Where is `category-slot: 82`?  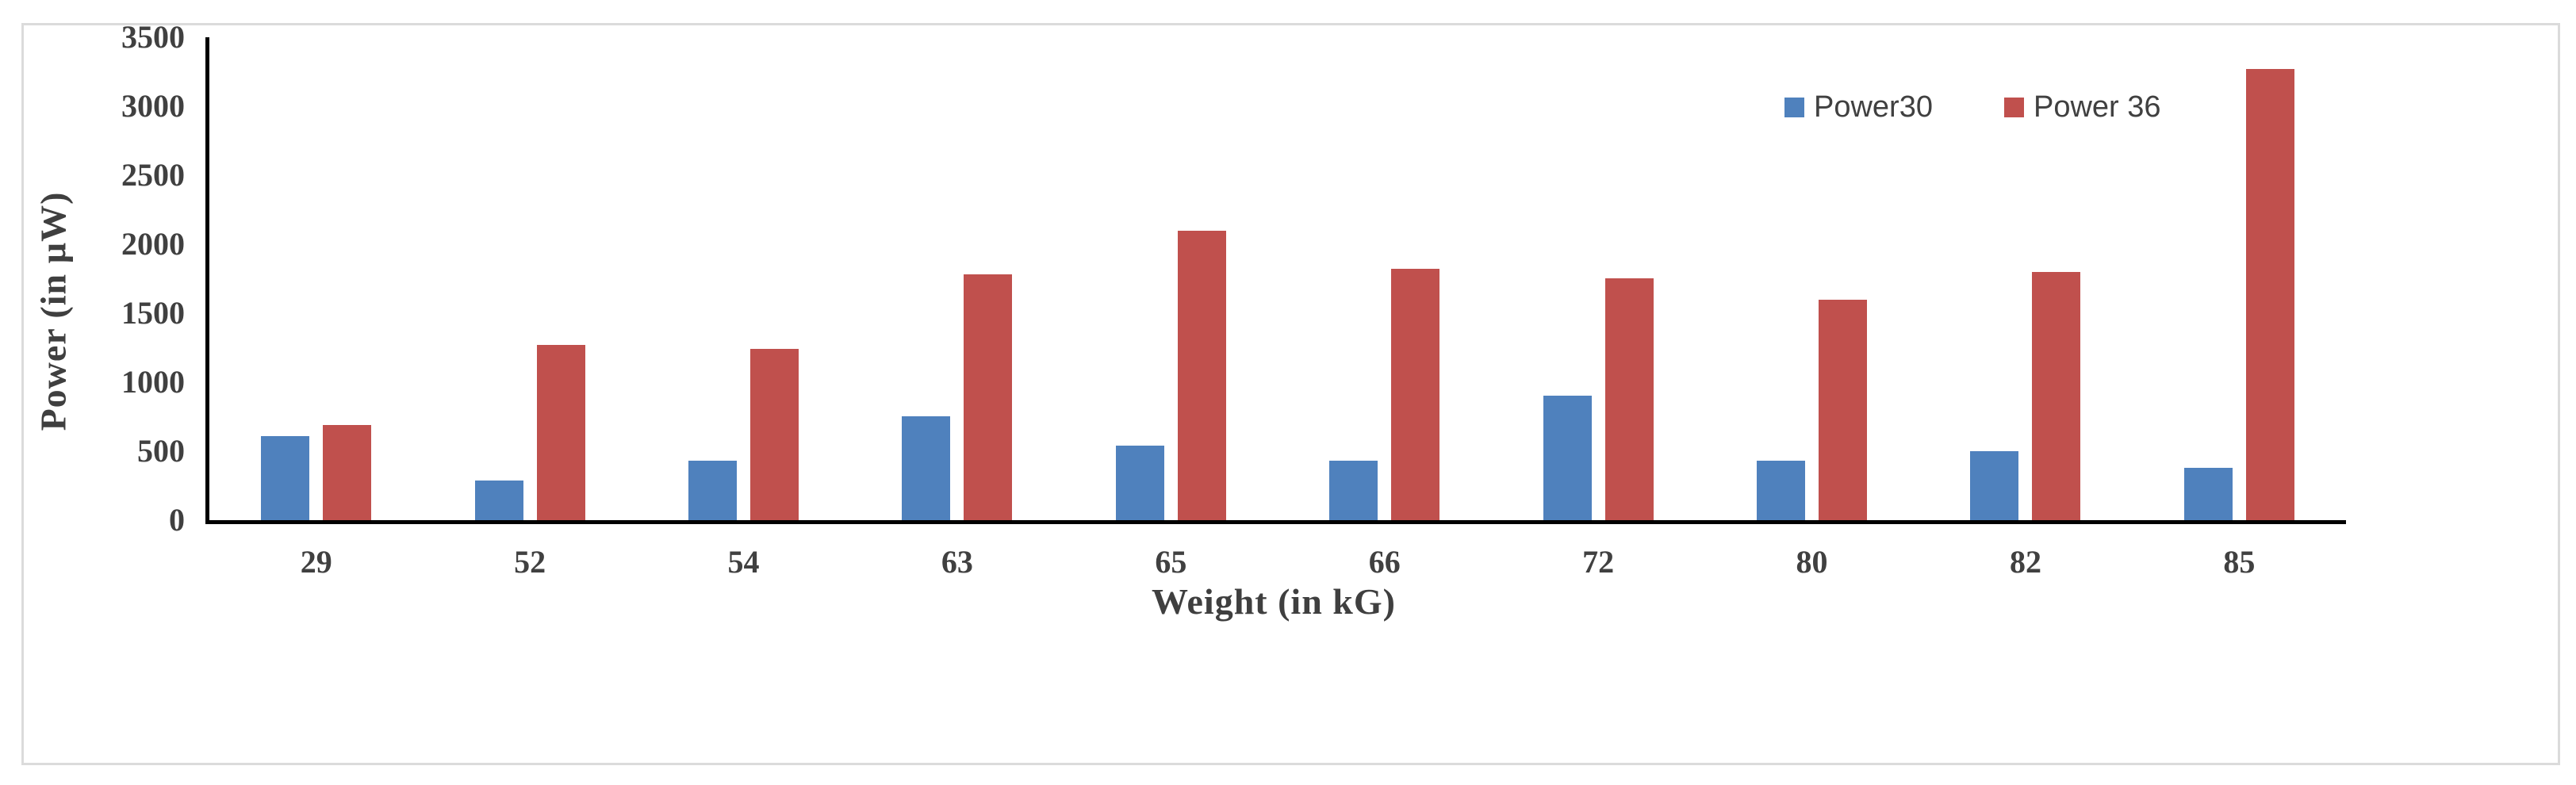 category-slot: 82 is located at coordinates (2025, 307).